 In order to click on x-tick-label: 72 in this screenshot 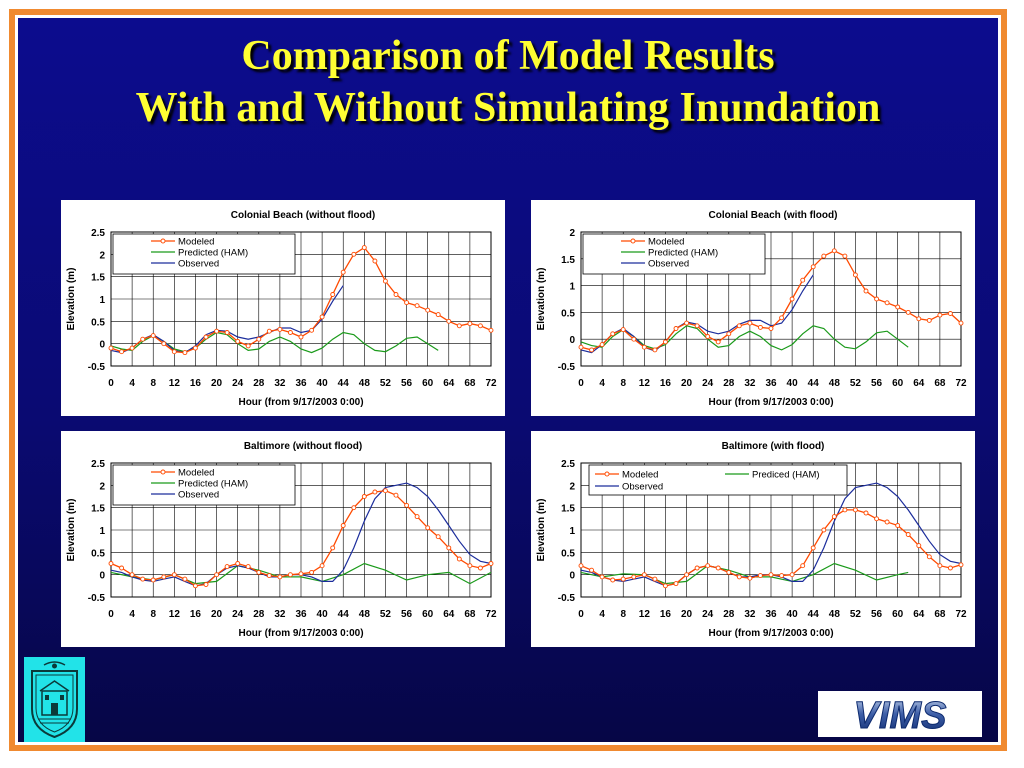, I will do `click(961, 614)`.